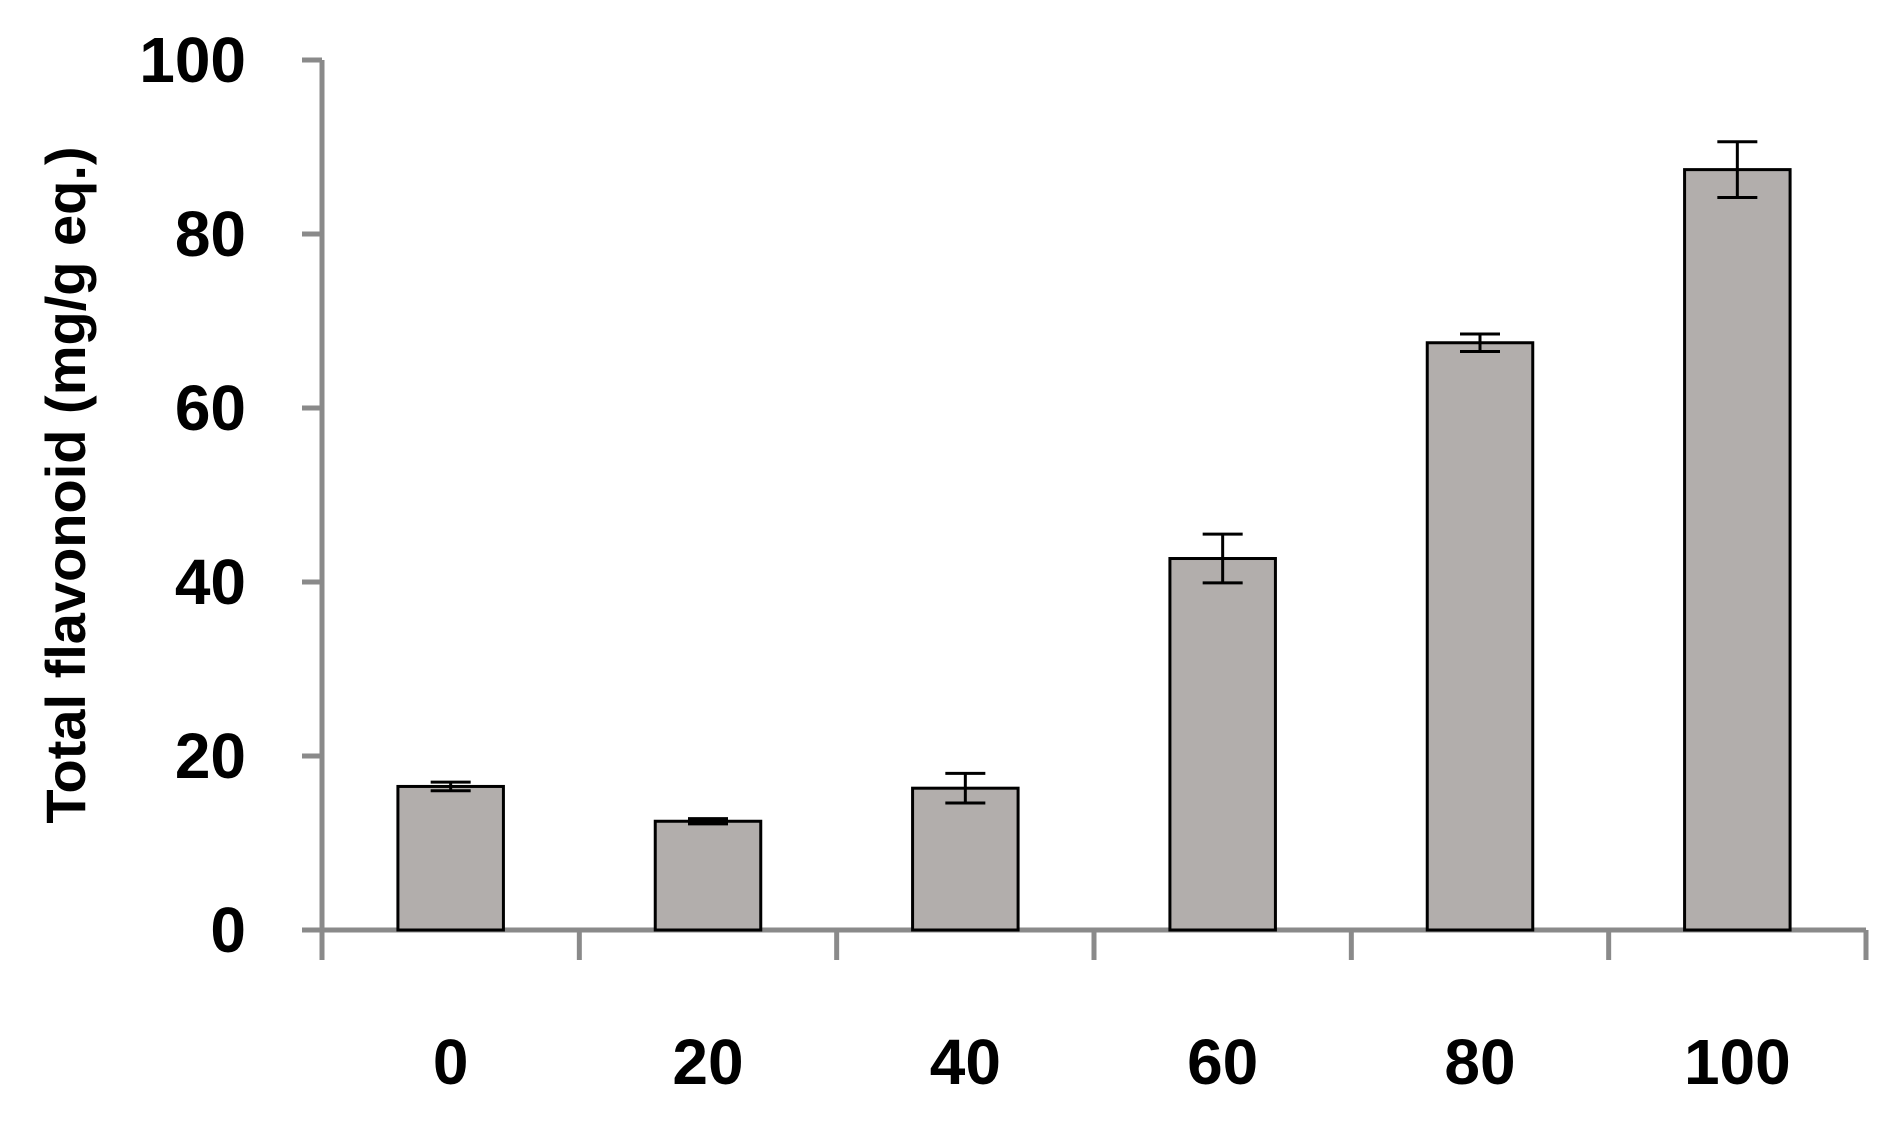 The image size is (1884, 1122). Describe the element at coordinates (210, 408) in the screenshot. I see `y-tick-label: 60` at that location.